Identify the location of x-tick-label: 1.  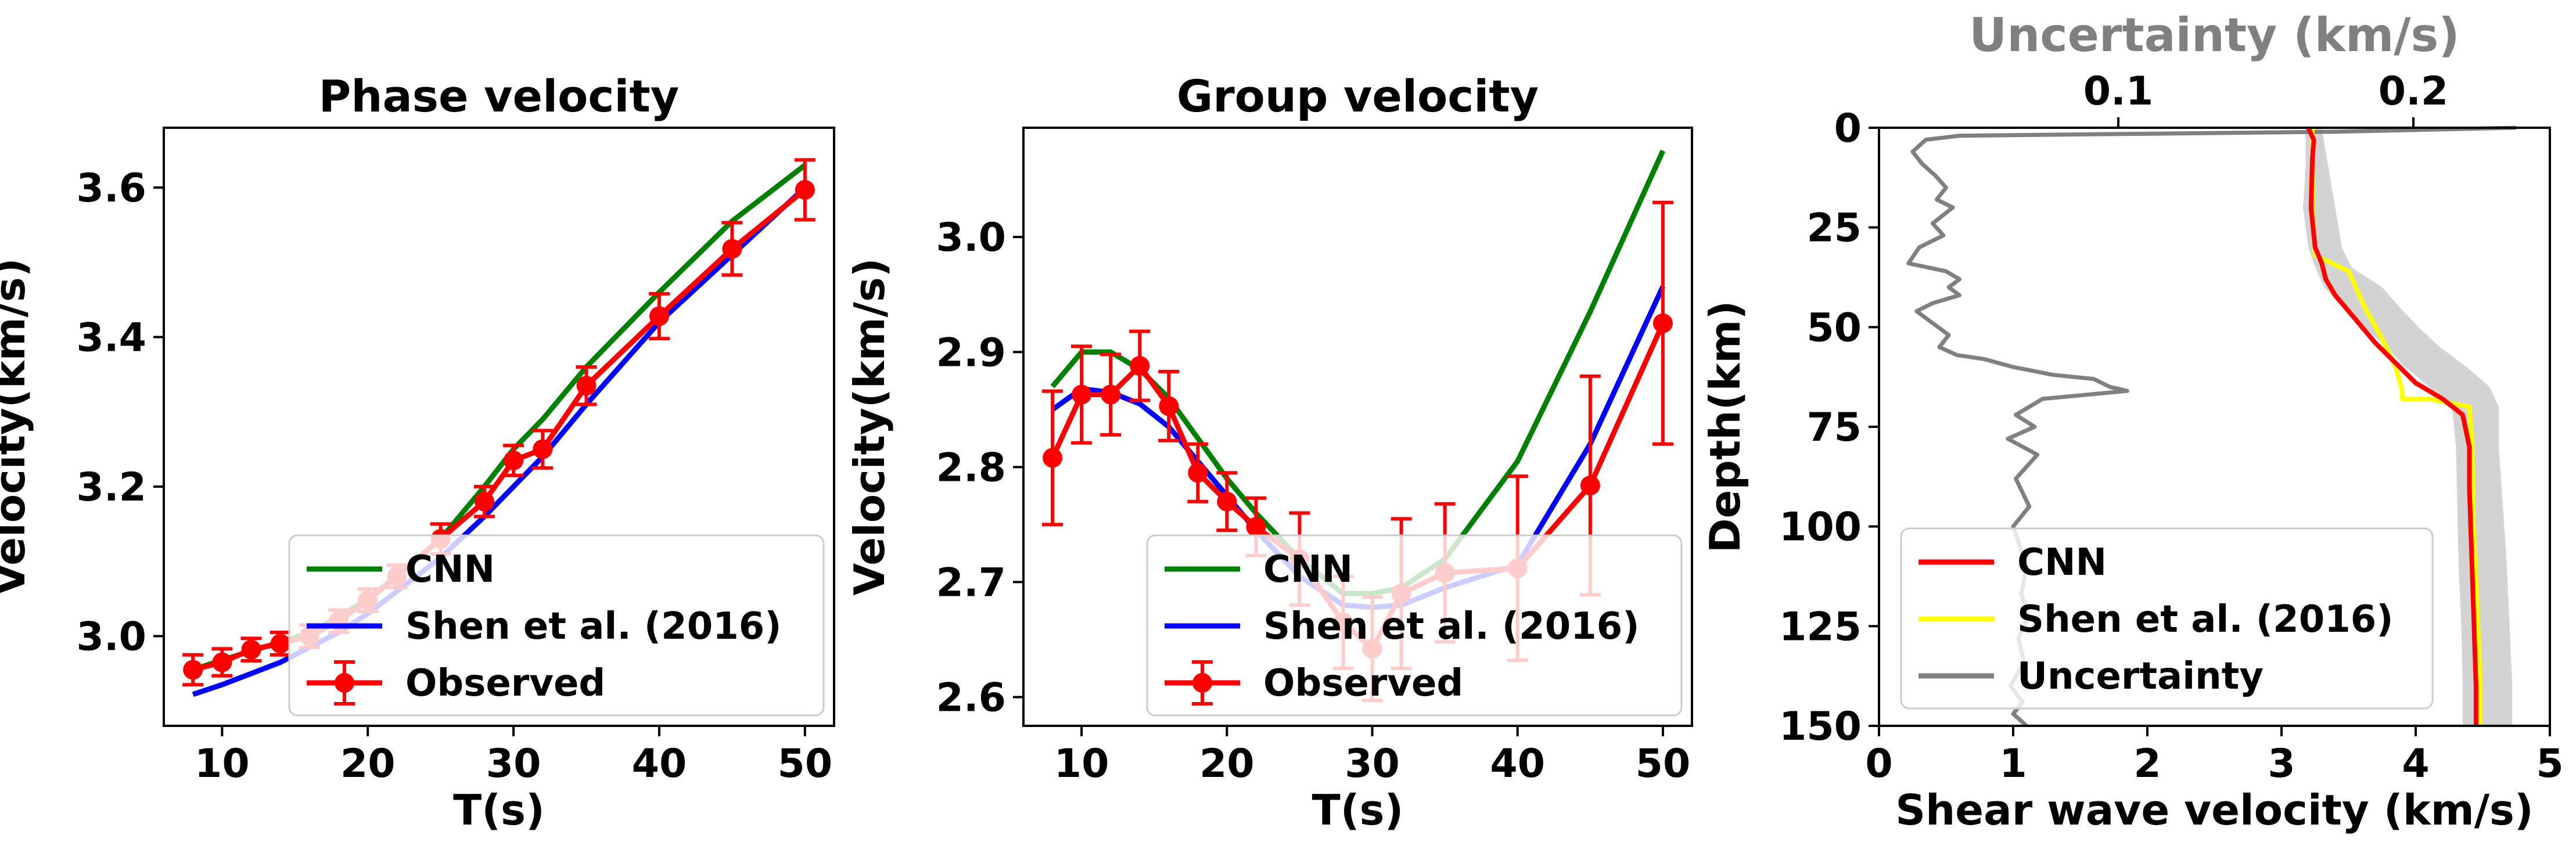
(2013, 764).